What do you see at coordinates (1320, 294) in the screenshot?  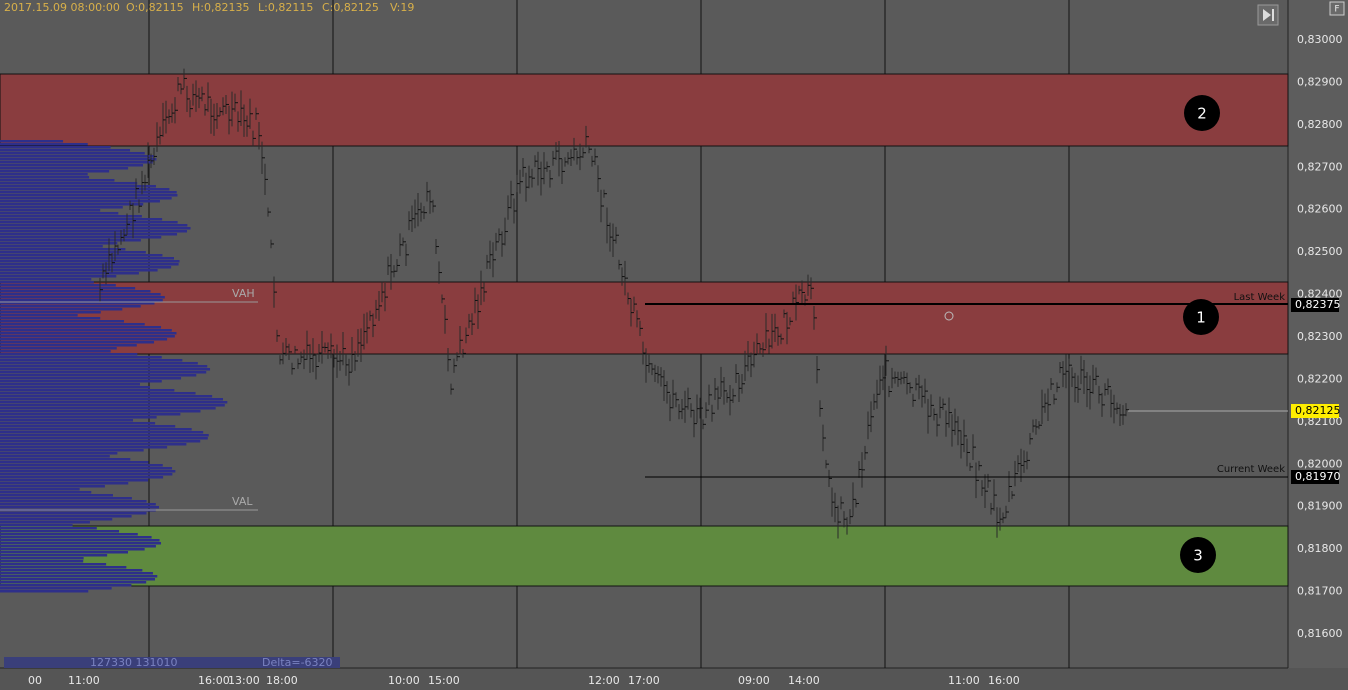 I see `price-label: 0,82400` at bounding box center [1320, 294].